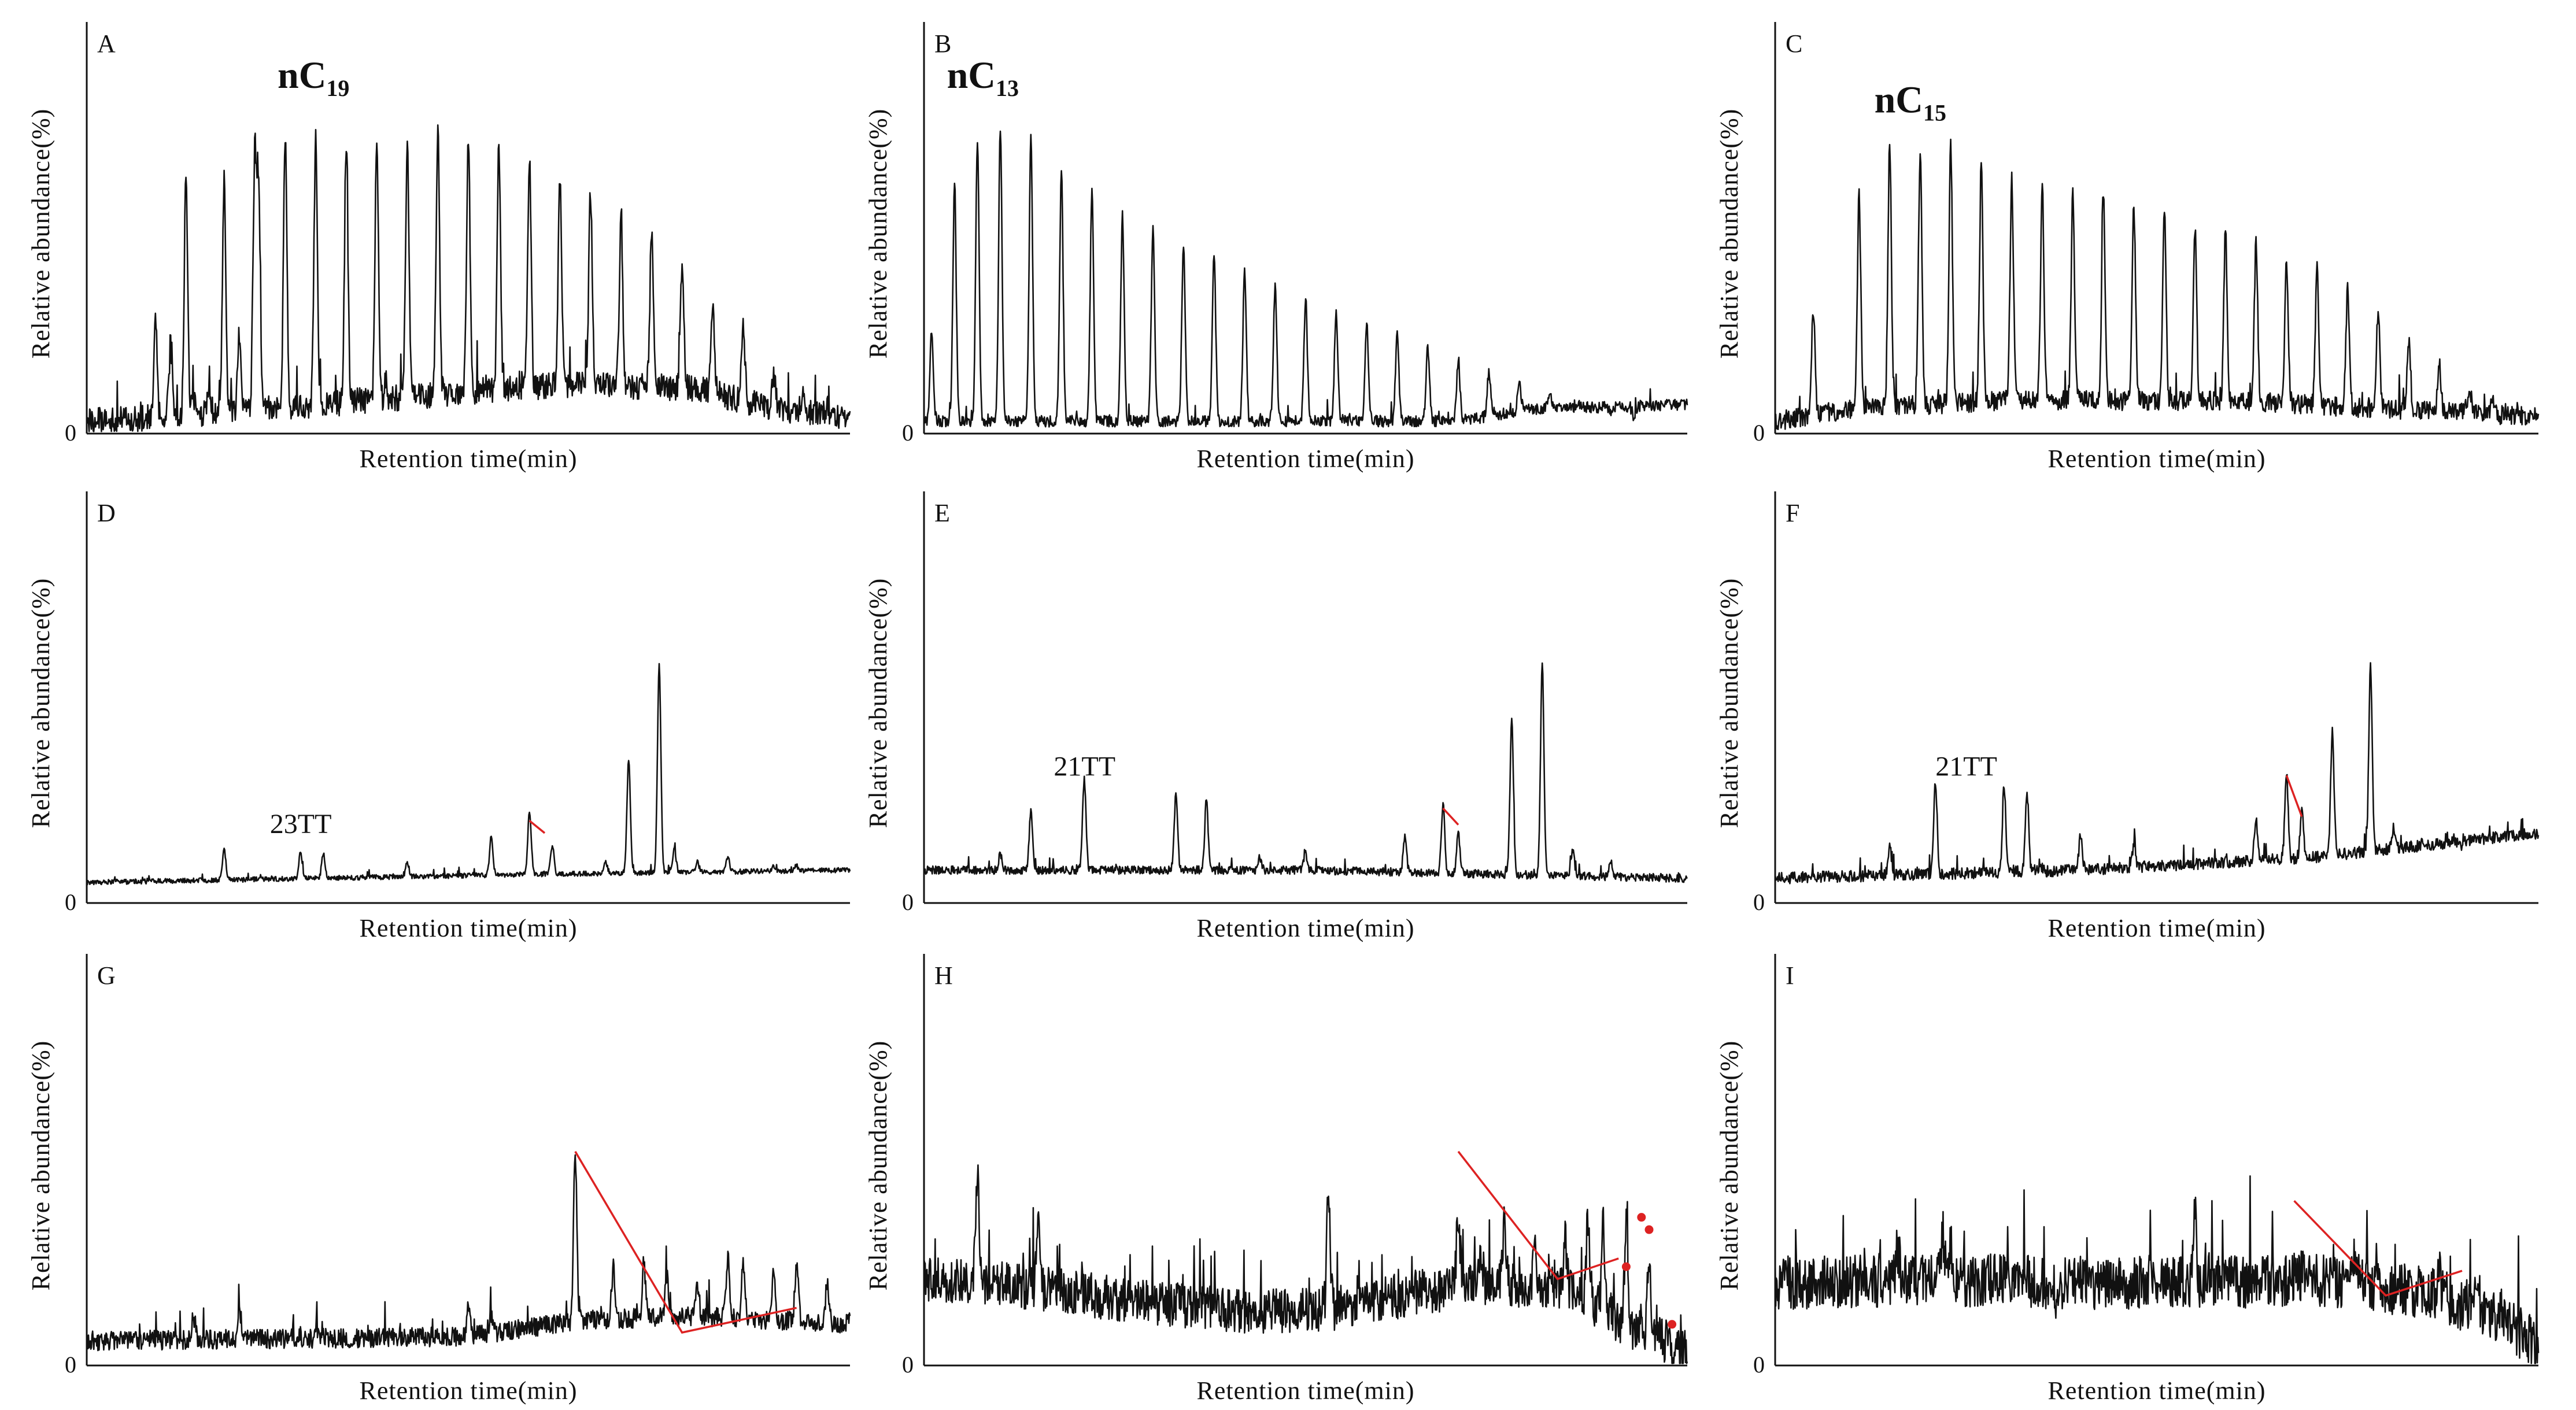 Image resolution: width=2576 pixels, height=1410 pixels. What do you see at coordinates (106, 976) in the screenshot?
I see `panel-letter: G` at bounding box center [106, 976].